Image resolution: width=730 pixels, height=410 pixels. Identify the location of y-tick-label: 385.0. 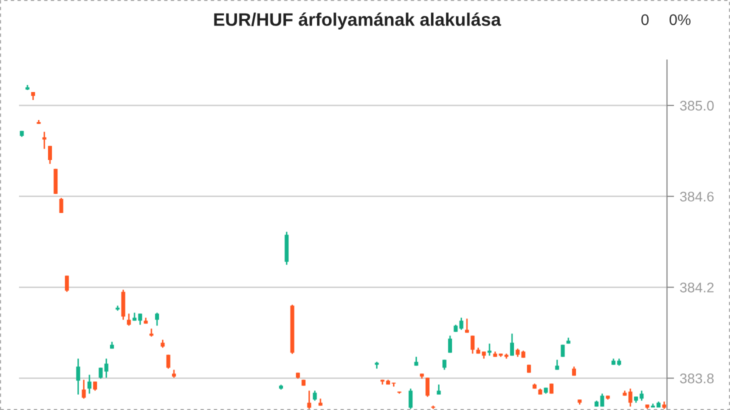
(697, 105).